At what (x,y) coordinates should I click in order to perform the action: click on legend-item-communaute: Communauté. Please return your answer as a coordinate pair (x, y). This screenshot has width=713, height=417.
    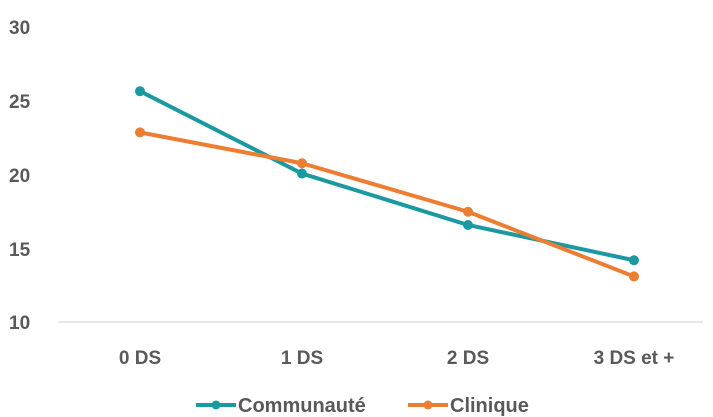
    Looking at the image, I should click on (281, 406).